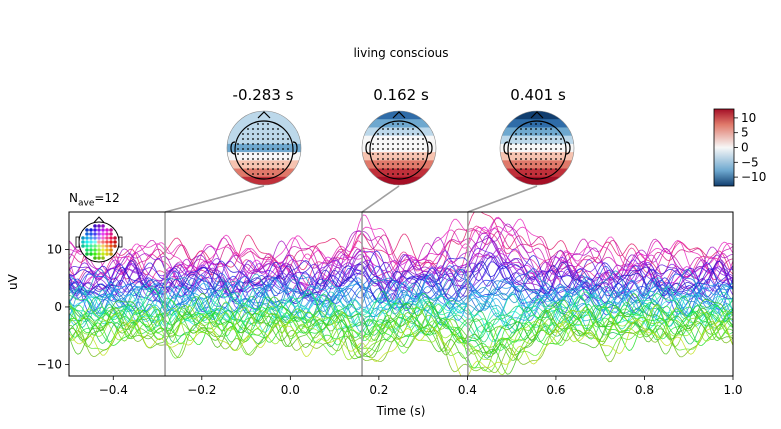  What do you see at coordinates (113, 390) in the screenshot?
I see `x-tick-label: −0.4` at bounding box center [113, 390].